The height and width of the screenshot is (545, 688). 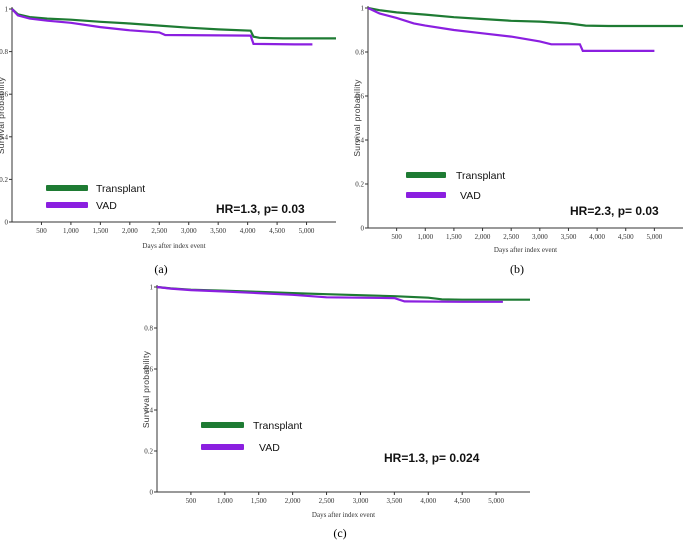 I want to click on panel-caption: (b), so click(x=517, y=269).